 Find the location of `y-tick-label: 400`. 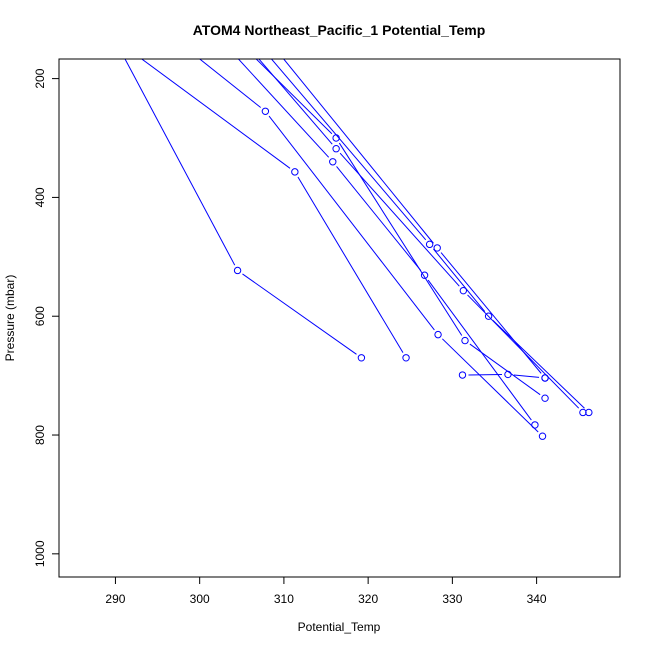

y-tick-label: 400 is located at coordinates (40, 197).